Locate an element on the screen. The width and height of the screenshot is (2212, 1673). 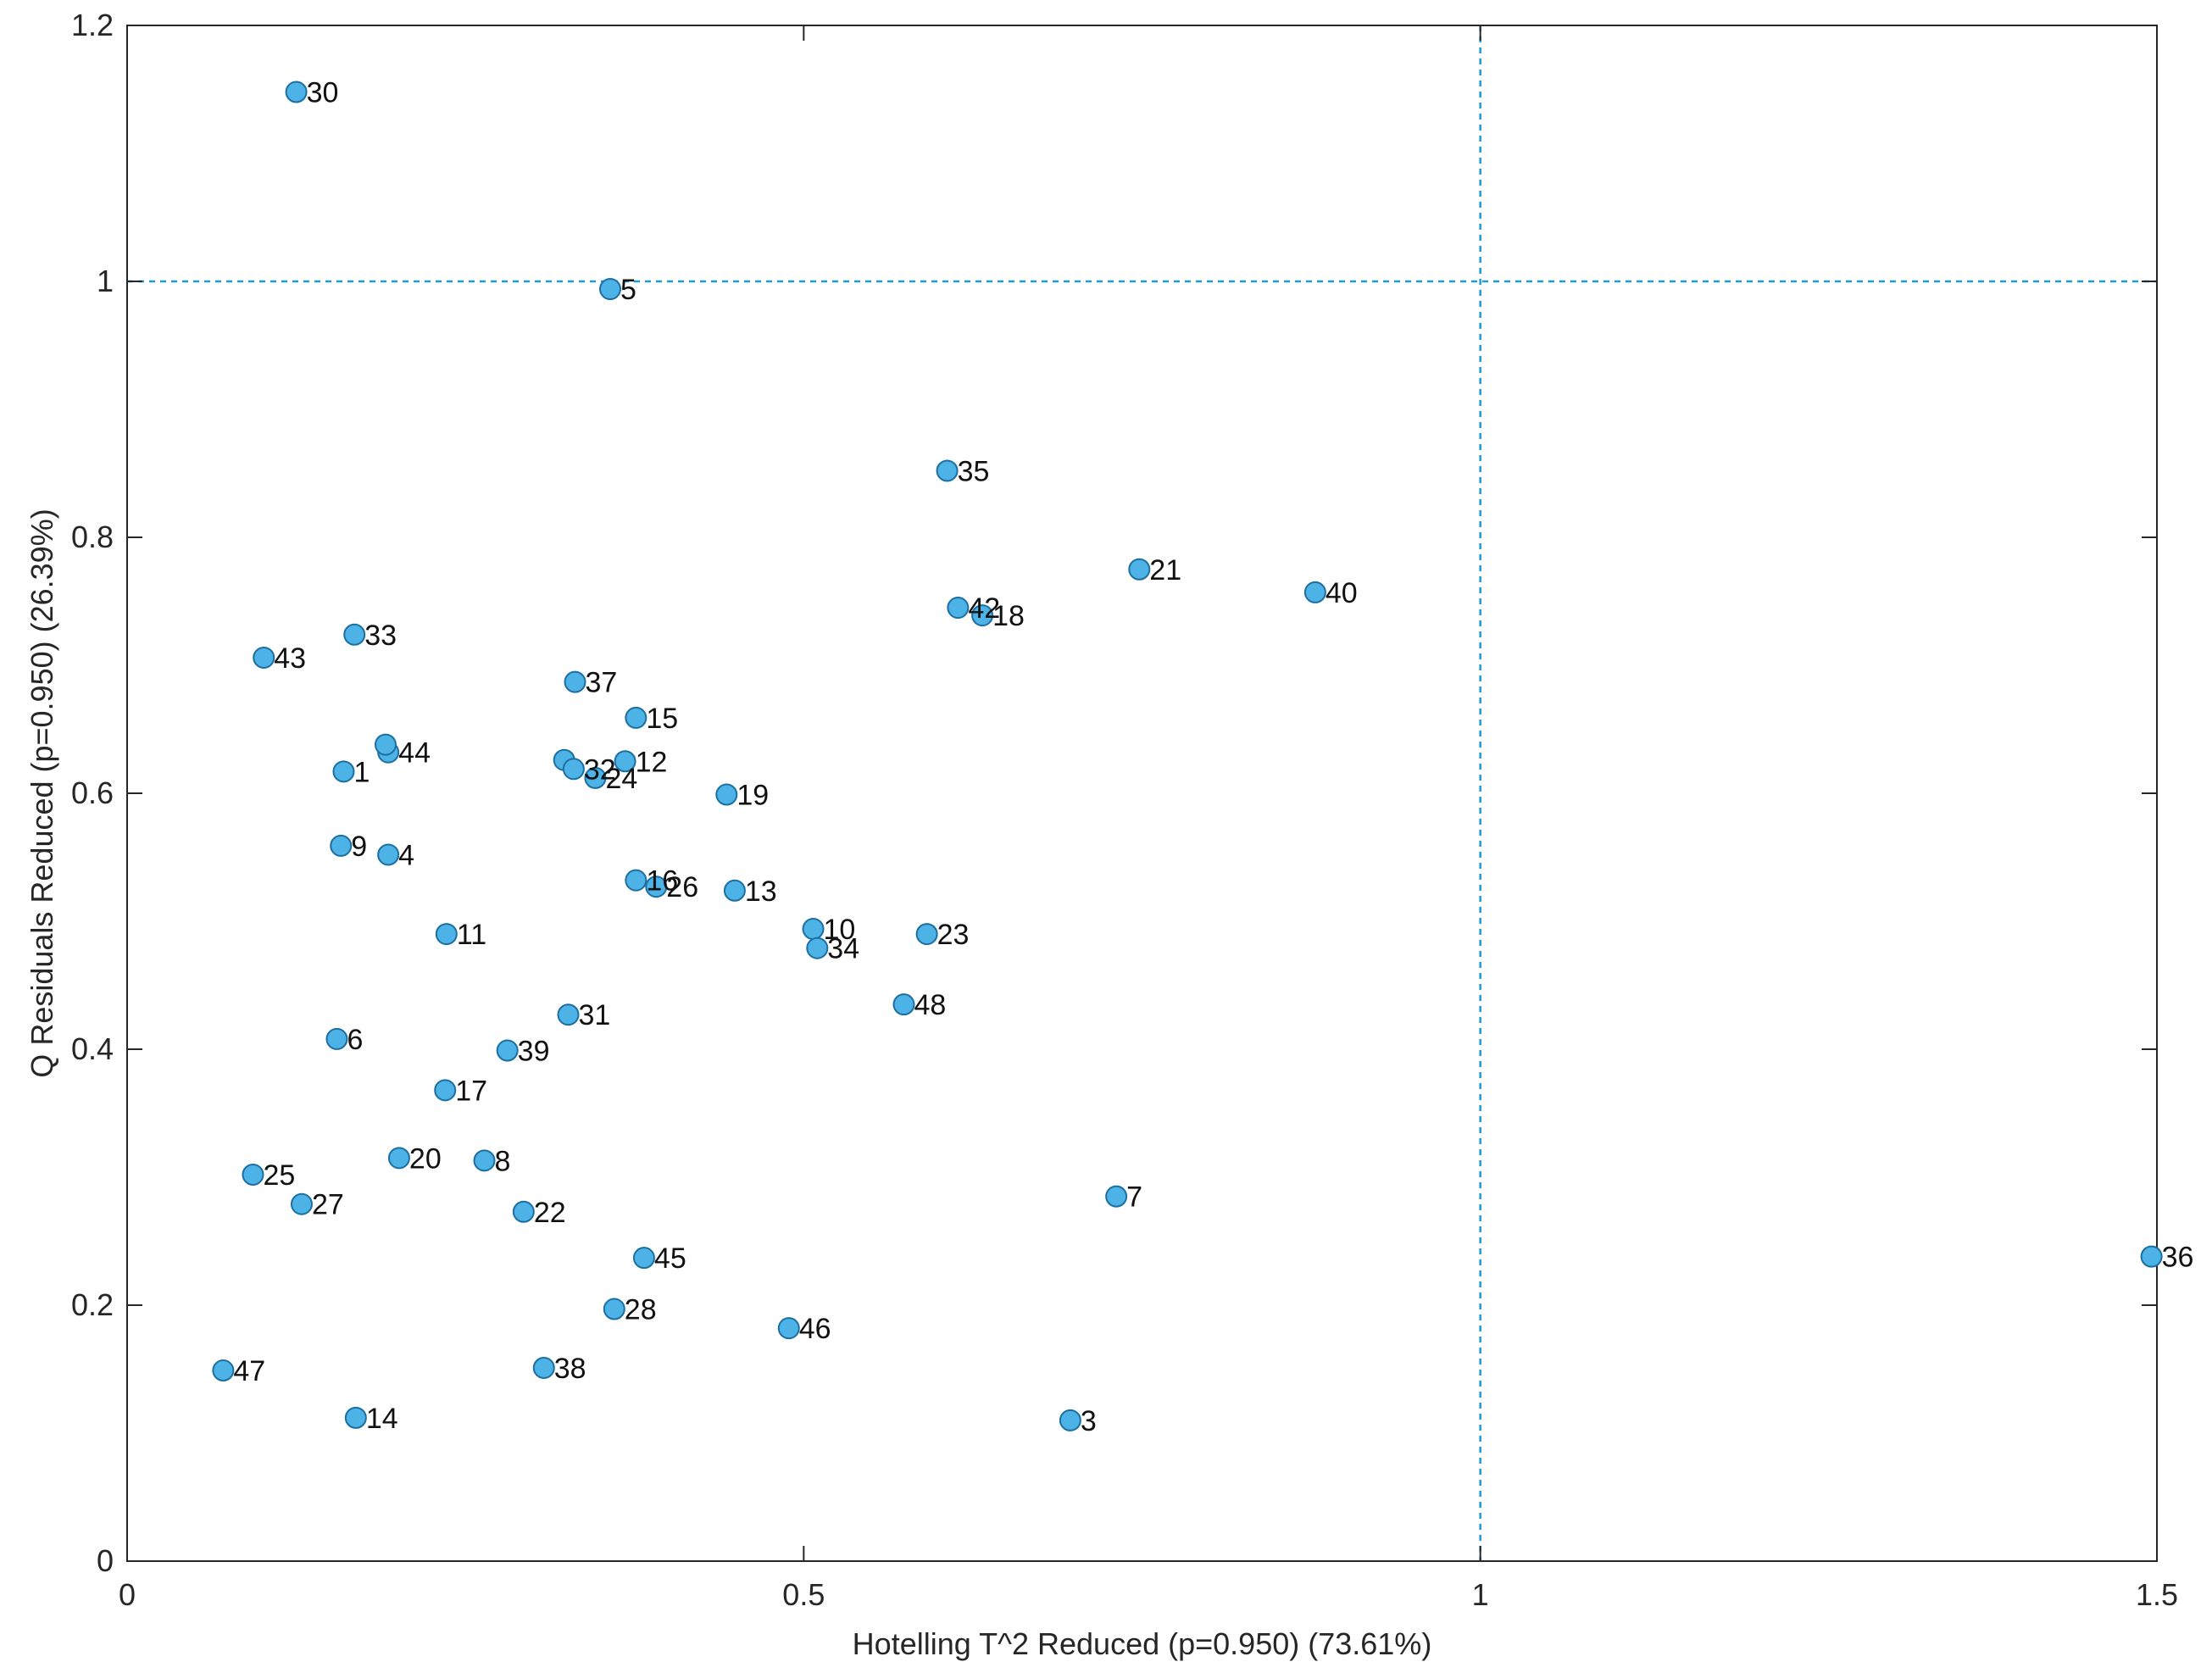
point-label: 4 is located at coordinates (406, 855).